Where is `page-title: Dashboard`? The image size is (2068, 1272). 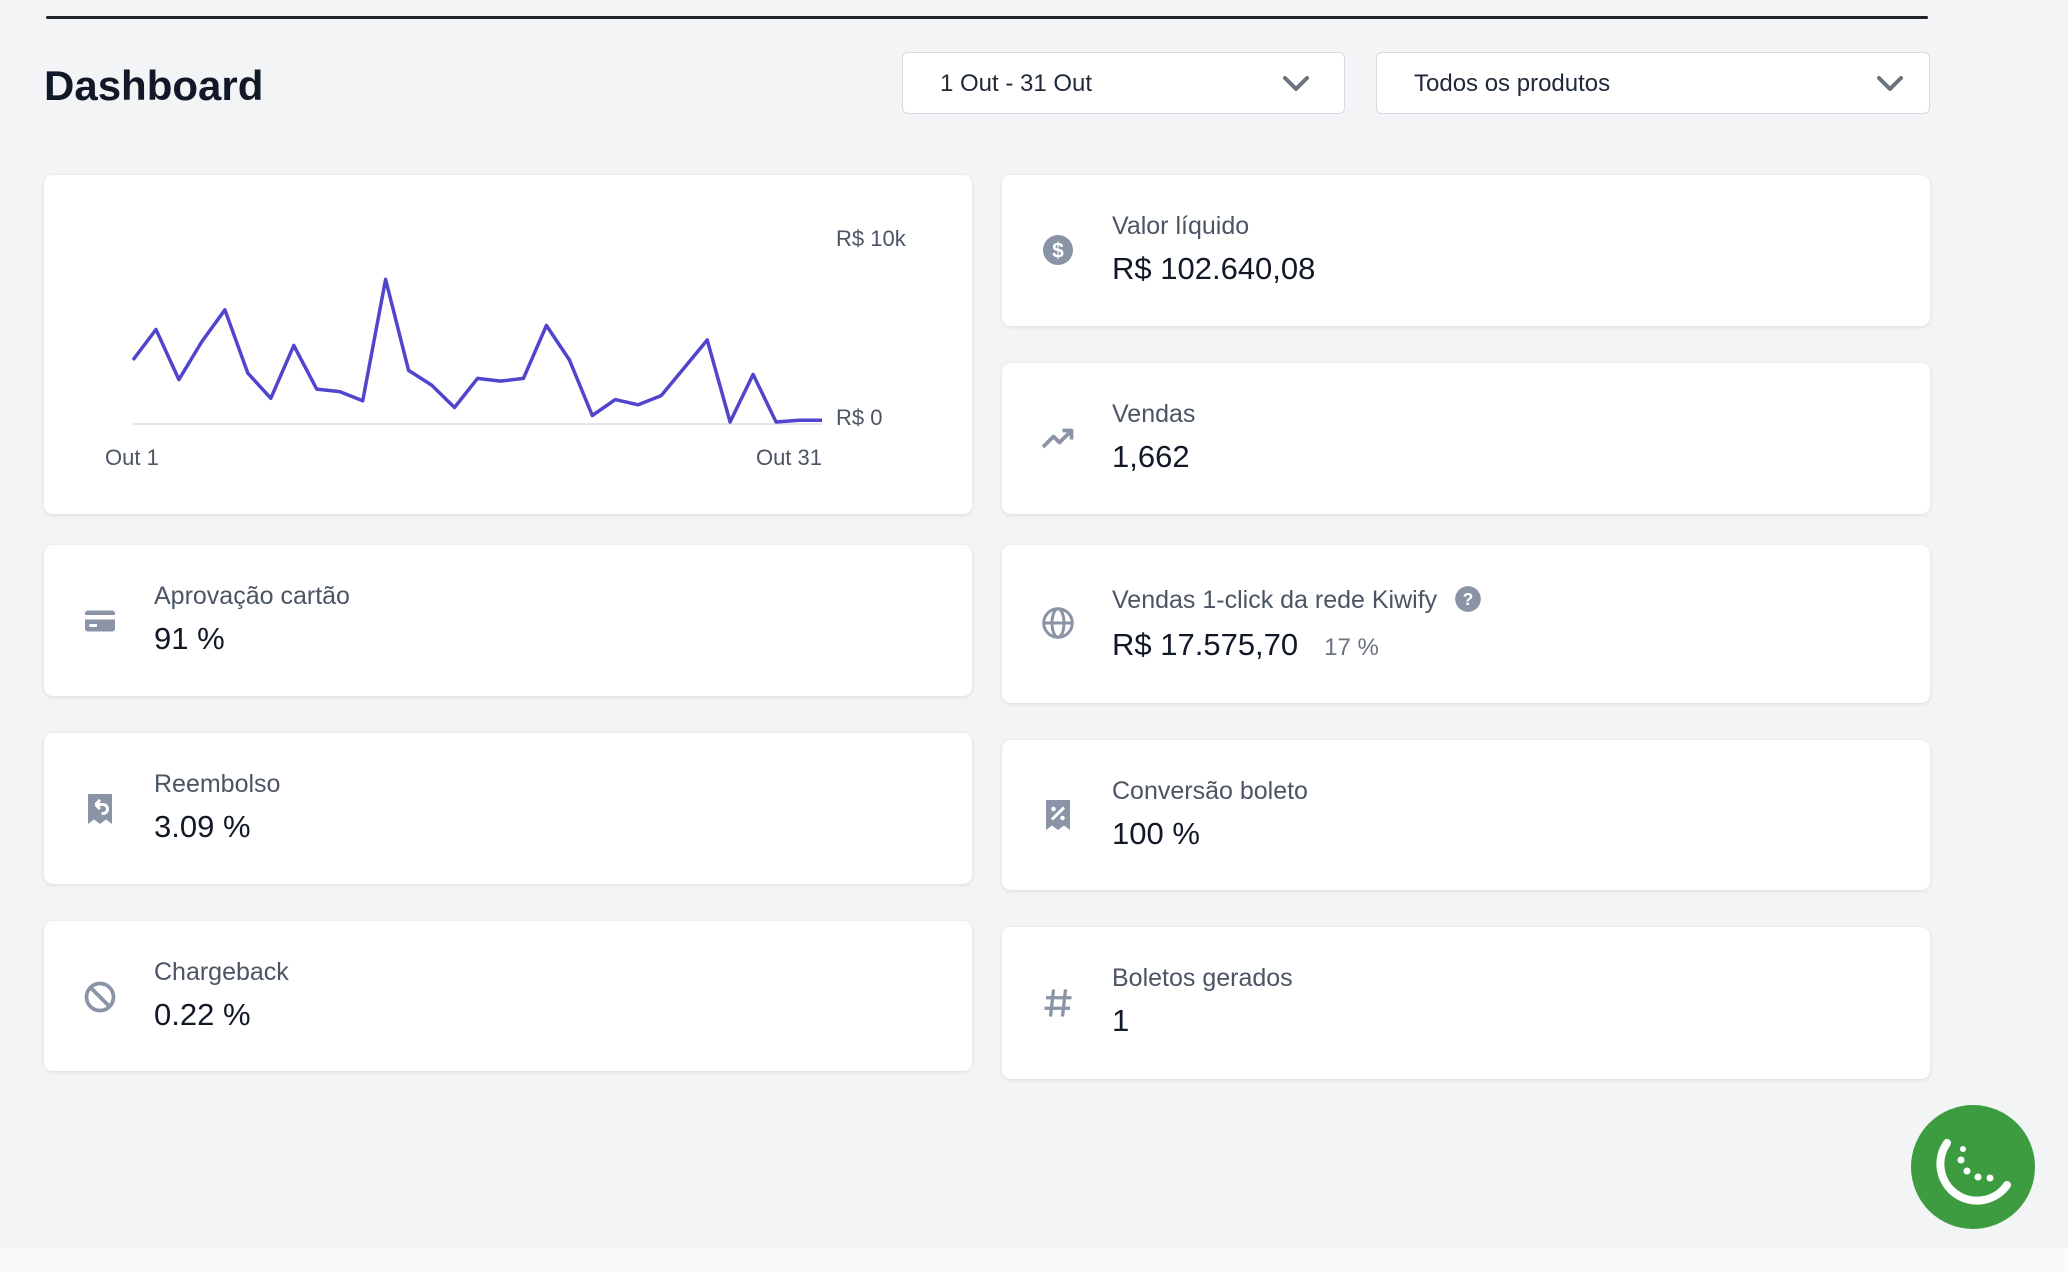
page-title: Dashboard is located at coordinates (154, 85).